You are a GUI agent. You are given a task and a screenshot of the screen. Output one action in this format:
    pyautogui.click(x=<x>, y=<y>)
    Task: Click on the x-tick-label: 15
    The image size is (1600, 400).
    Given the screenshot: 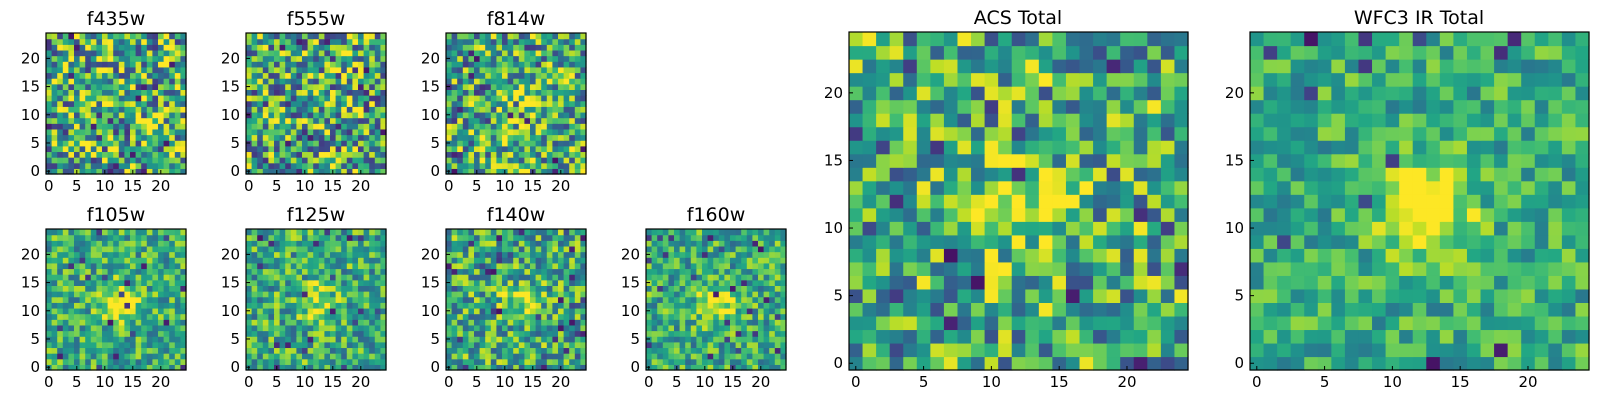 What is the action you would take?
    pyautogui.click(x=332, y=186)
    